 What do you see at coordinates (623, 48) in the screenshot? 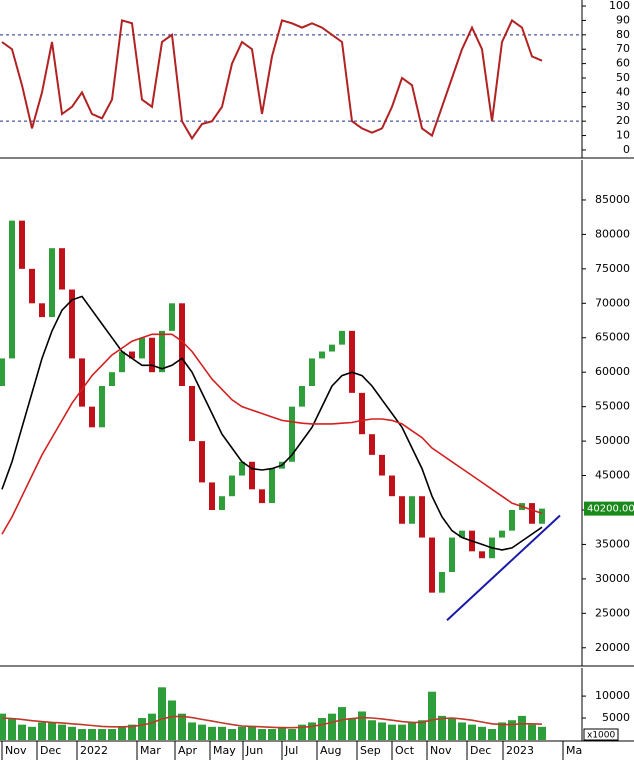
I see `y-tick-label: 70` at bounding box center [623, 48].